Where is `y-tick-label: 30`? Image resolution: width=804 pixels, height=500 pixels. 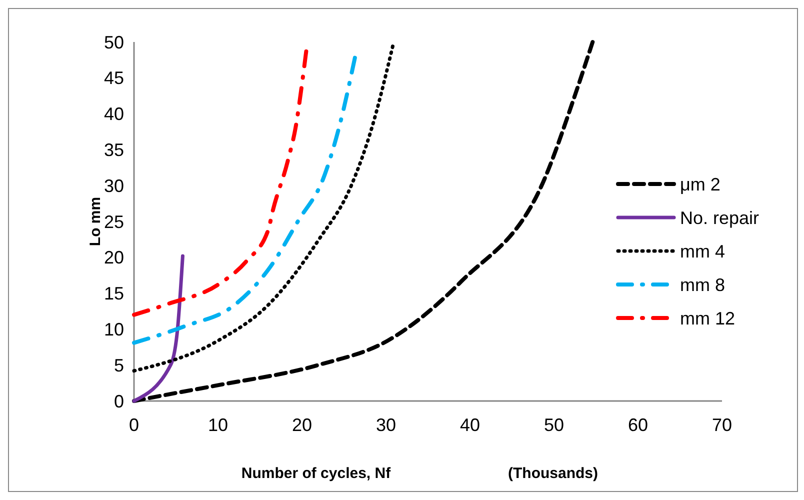 y-tick-label: 30 is located at coordinates (114, 186).